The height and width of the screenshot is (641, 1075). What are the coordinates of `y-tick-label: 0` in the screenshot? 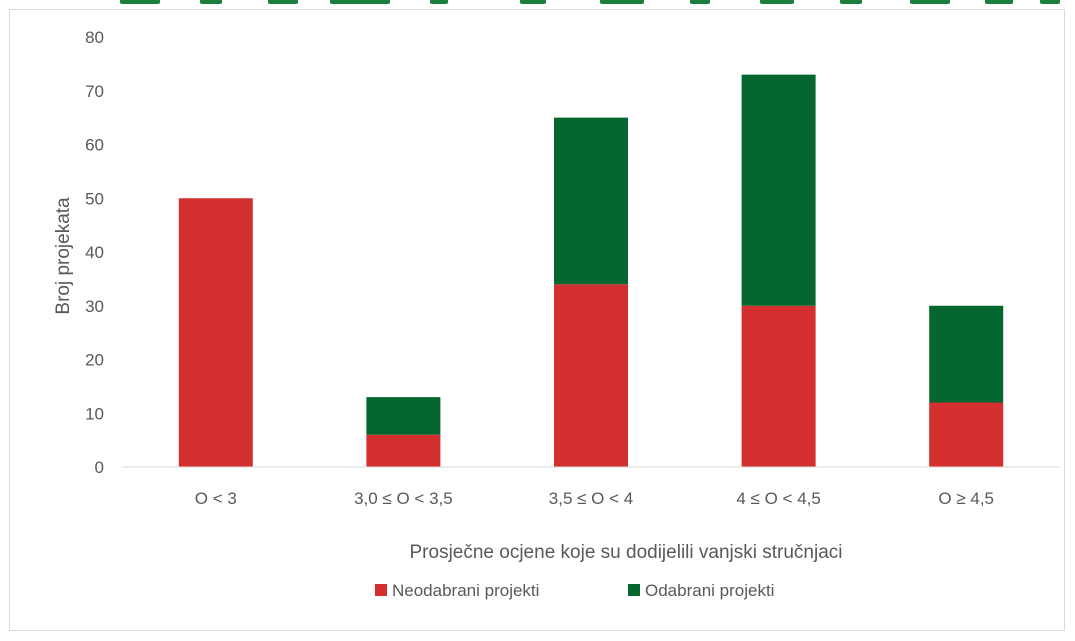 It's located at (99, 467).